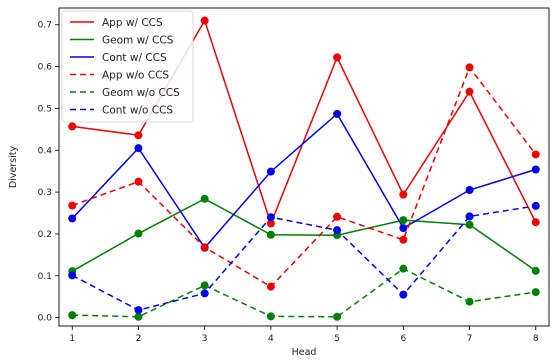 The image size is (558, 363). I want to click on x-tick-label: 7, so click(470, 339).